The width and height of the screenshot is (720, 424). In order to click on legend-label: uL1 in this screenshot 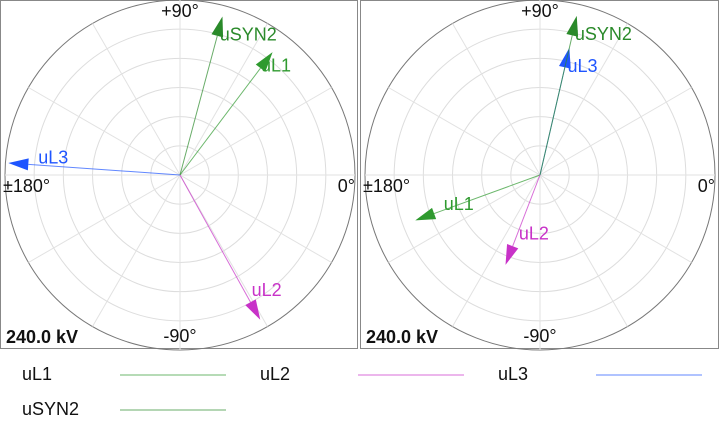, I will do `click(37, 374)`.